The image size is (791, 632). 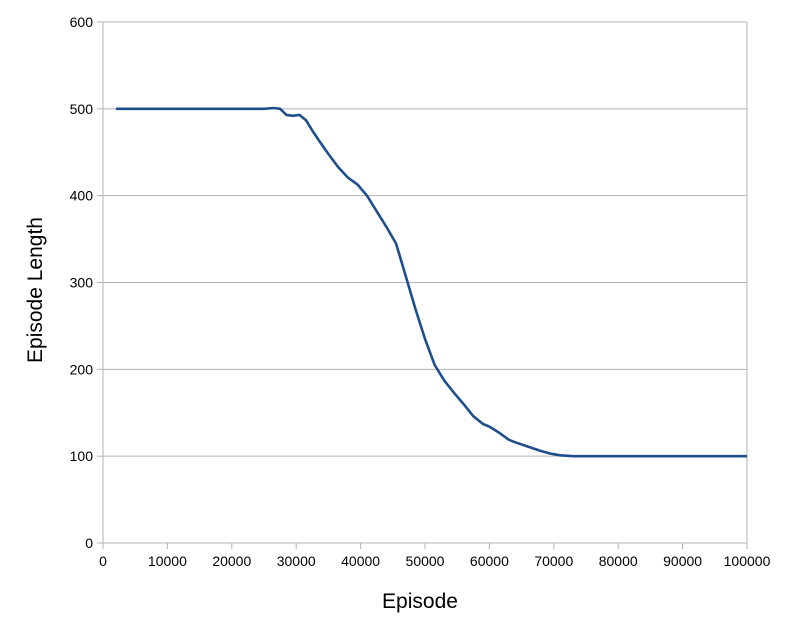 I want to click on x-tick-label: 70000, so click(x=553, y=561).